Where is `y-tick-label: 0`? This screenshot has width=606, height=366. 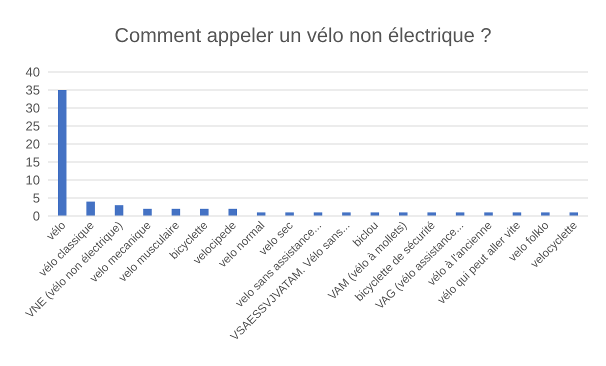
y-tick-label: 0 is located at coordinates (36, 216).